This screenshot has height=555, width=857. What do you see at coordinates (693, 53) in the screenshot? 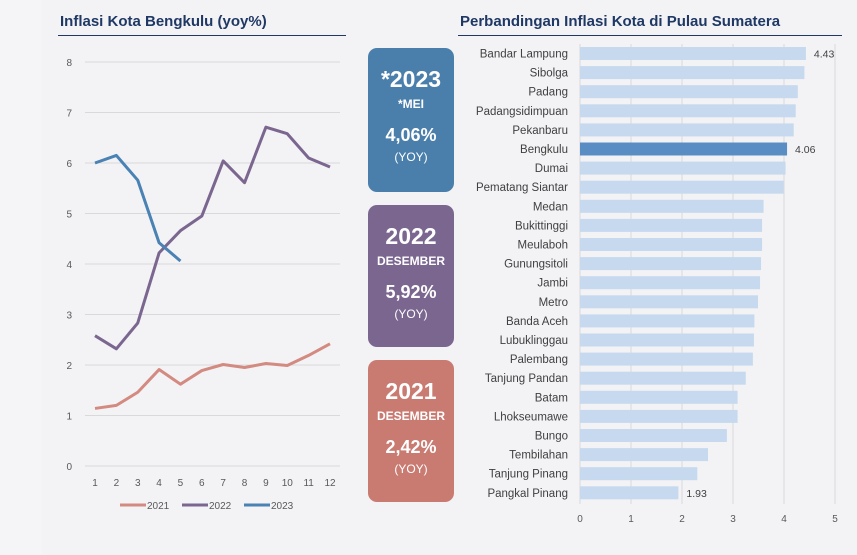
I see `bar-bandar-lampung` at bounding box center [693, 53].